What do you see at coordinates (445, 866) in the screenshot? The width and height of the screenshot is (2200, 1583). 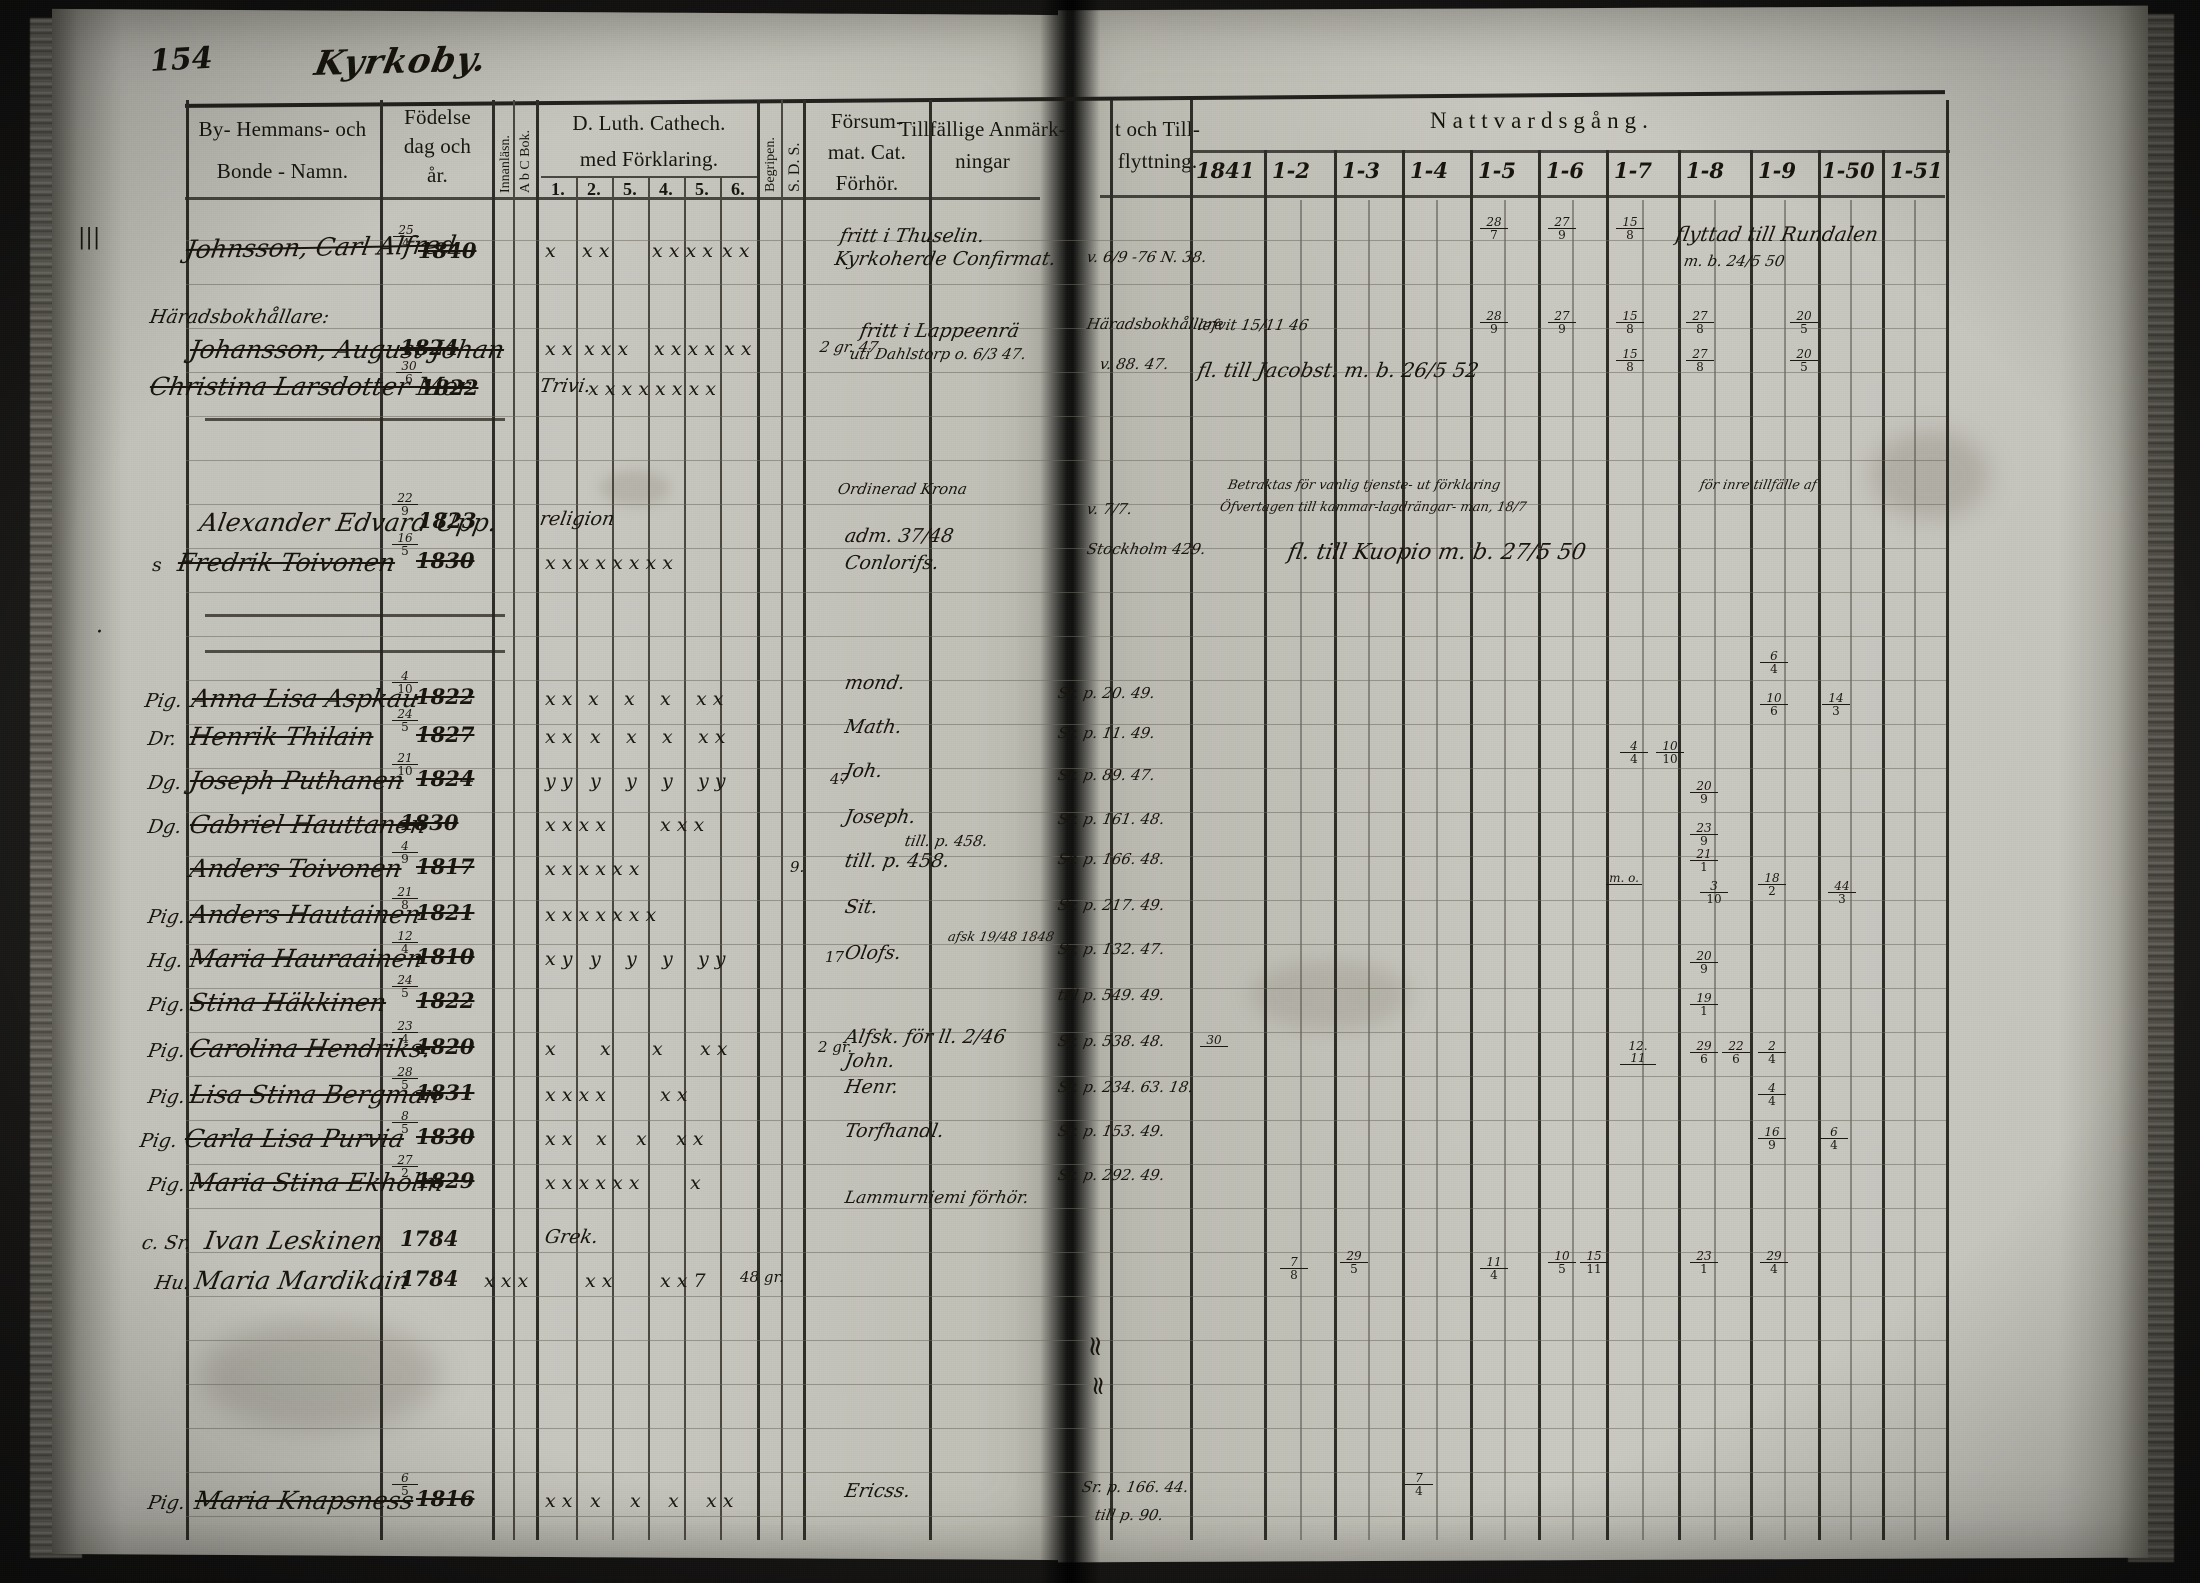 I see `entry-birth-year: 1817` at bounding box center [445, 866].